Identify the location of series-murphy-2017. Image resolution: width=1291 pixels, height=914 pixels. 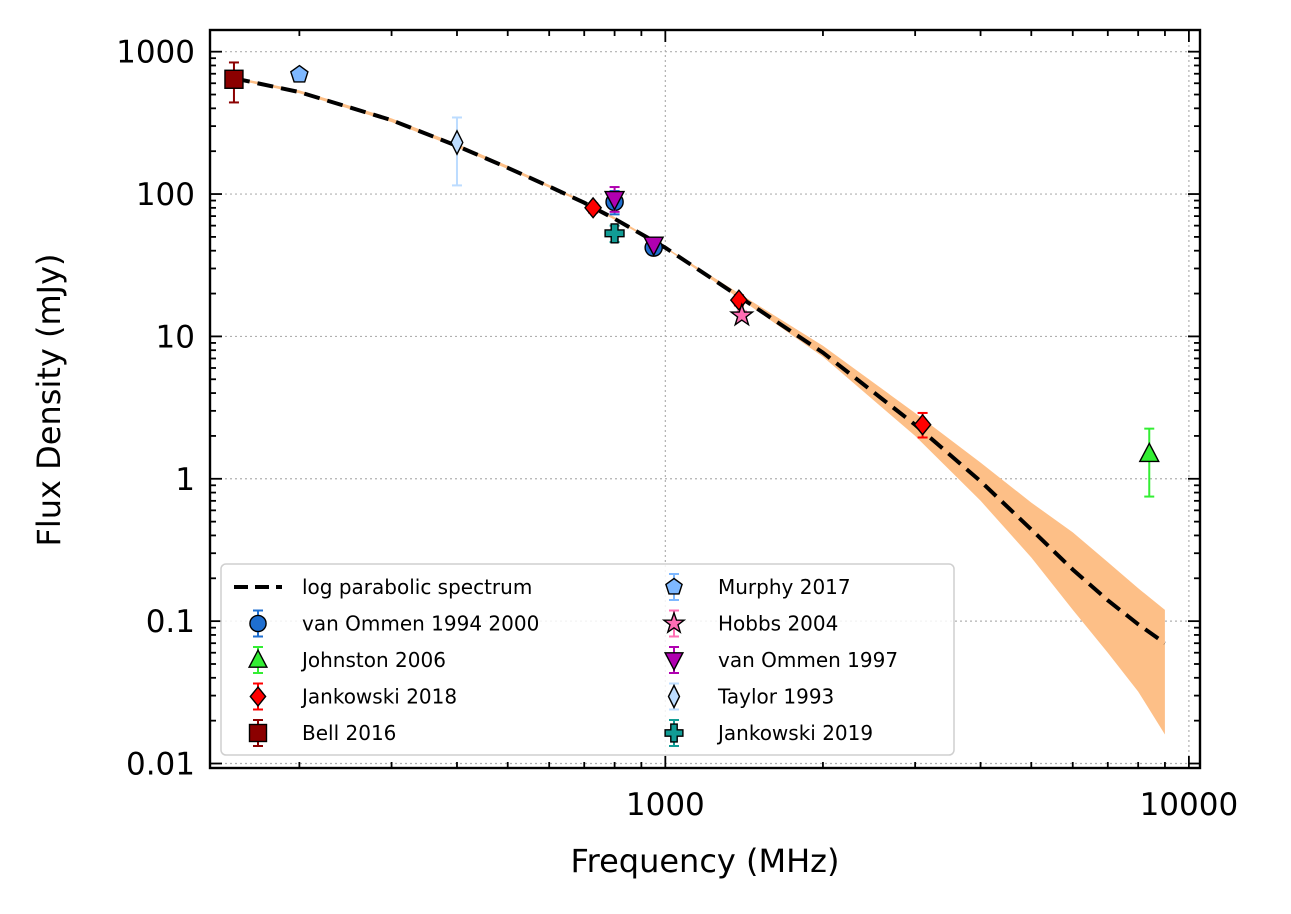
(299, 73).